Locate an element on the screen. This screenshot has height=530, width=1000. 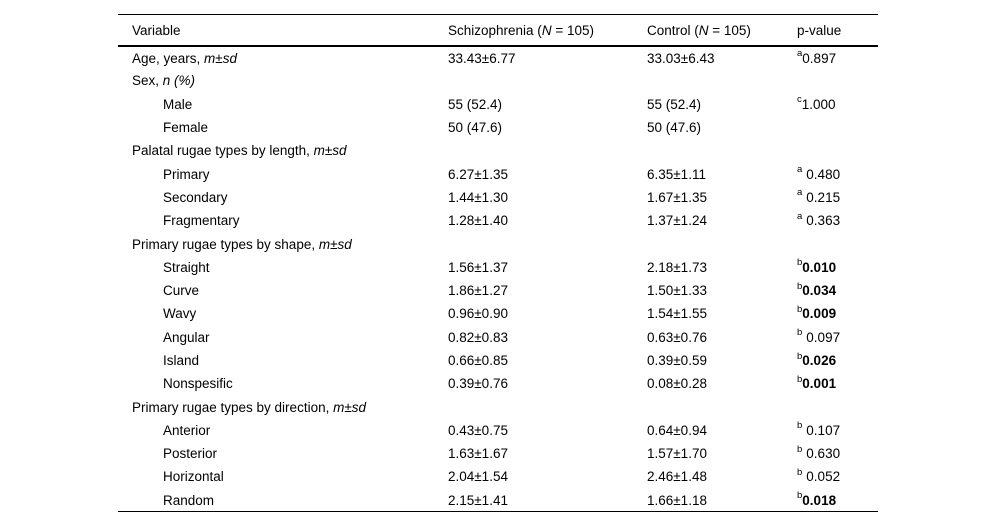
variable-cell: Palatal rugae types by length, m±sd is located at coordinates (283, 150).